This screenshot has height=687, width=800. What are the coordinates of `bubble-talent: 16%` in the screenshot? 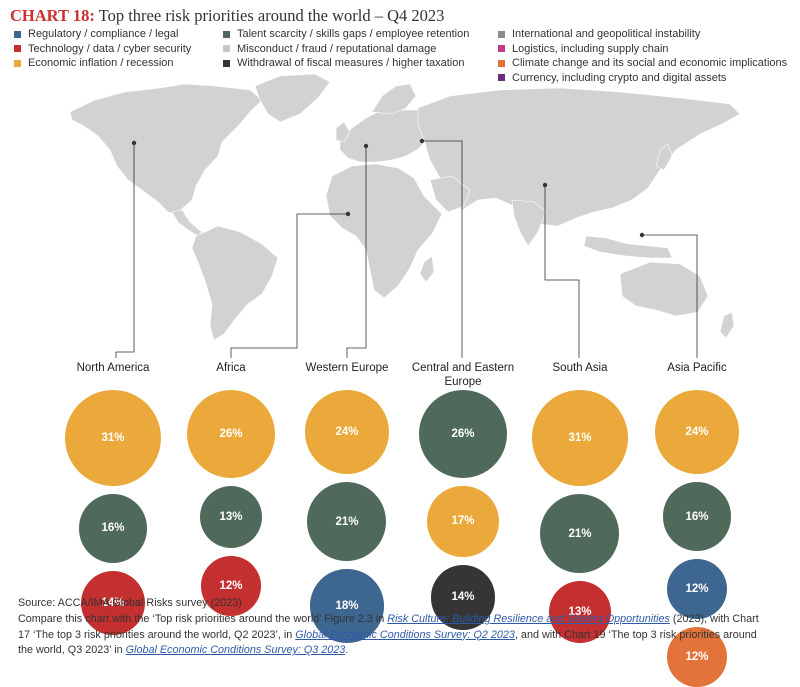 It's located at (697, 517).